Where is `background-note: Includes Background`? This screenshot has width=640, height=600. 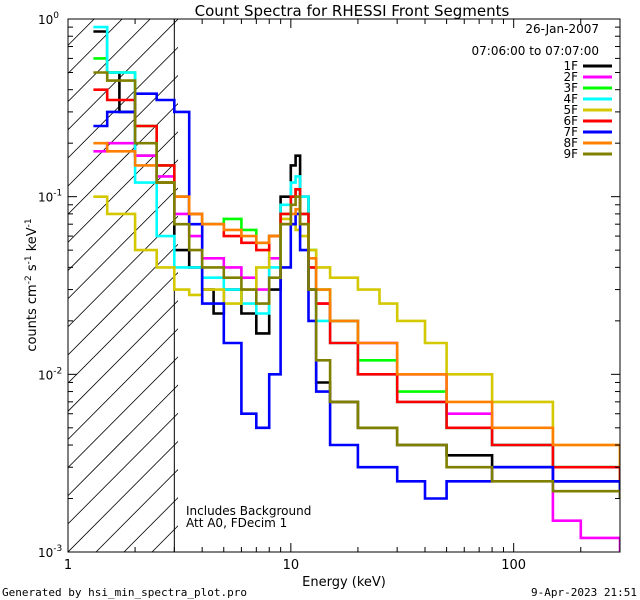 background-note: Includes Background is located at coordinates (248, 511).